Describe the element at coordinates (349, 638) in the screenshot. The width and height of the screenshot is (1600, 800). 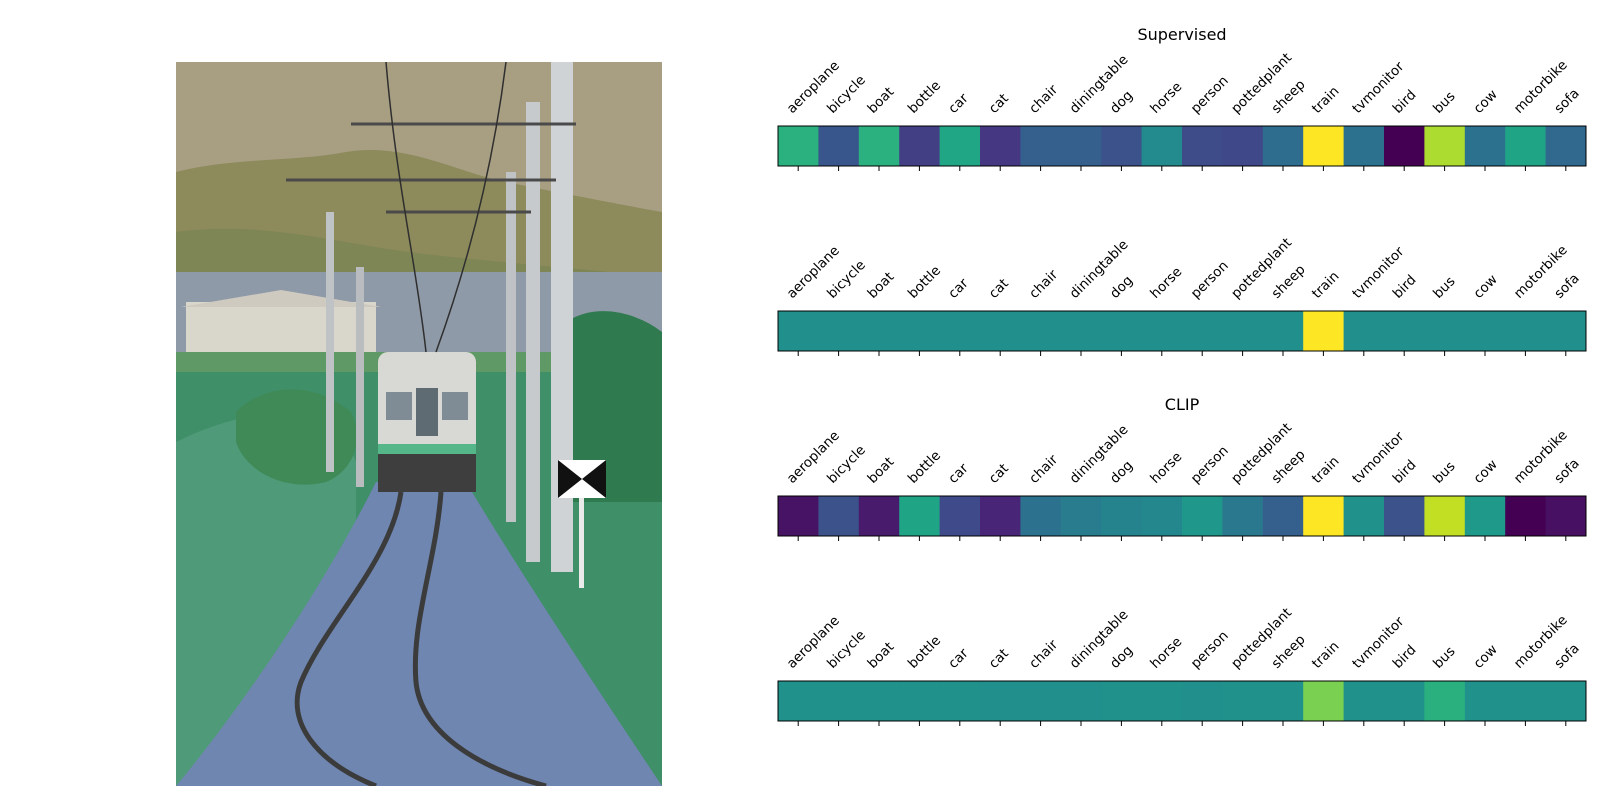
I see `rail-left` at that location.